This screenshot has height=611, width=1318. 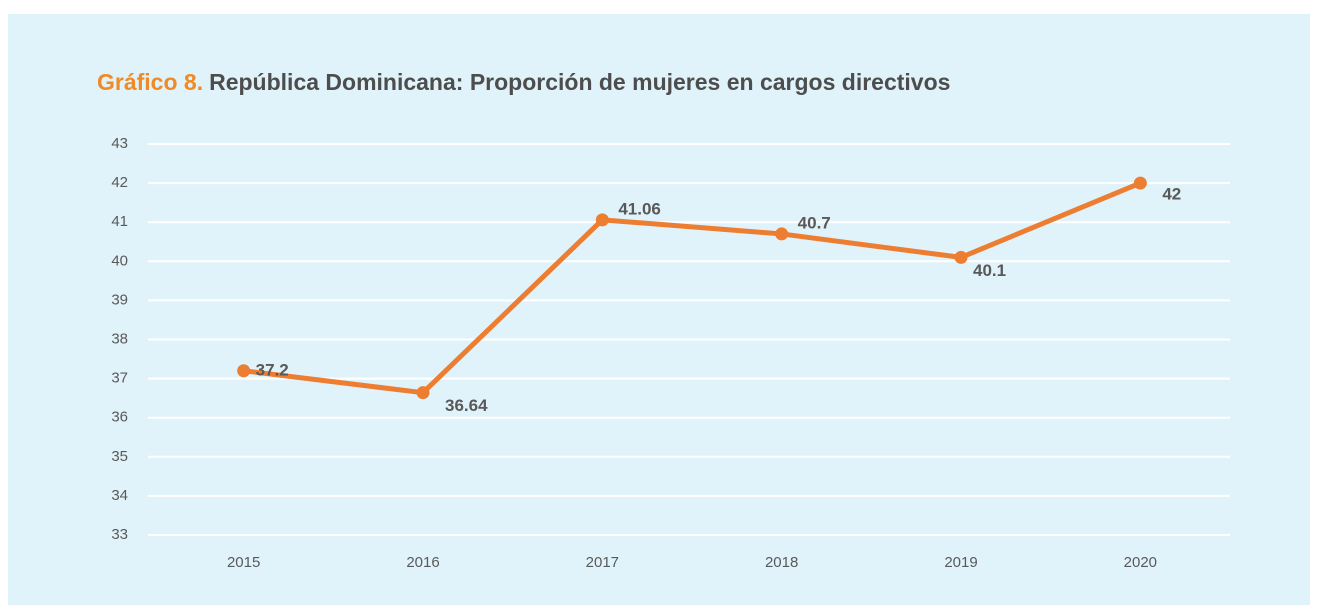 What do you see at coordinates (119, 221) in the screenshot?
I see `y-tick-label: 41` at bounding box center [119, 221].